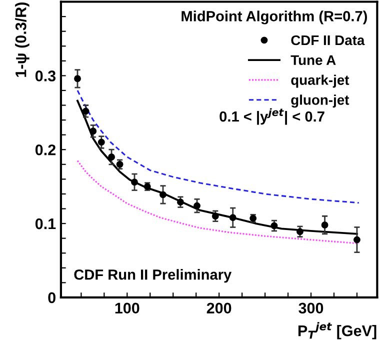 Image resolution: width=381 pixels, height=352 pixels. Describe the element at coordinates (127, 308) in the screenshot. I see `x-tick-label: 100` at that location.